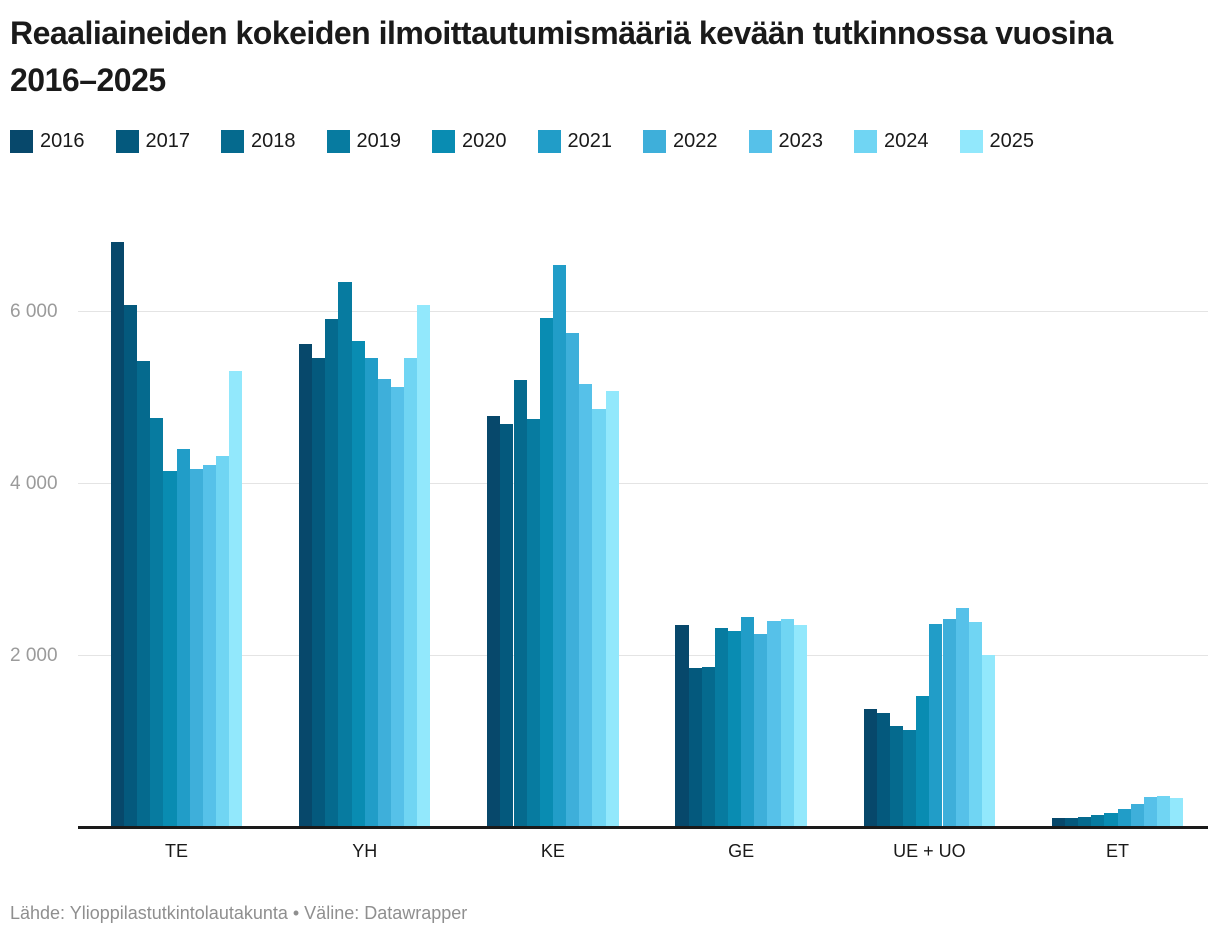 Image resolution: width=1220 pixels, height=950 pixels. What do you see at coordinates (800, 726) in the screenshot?
I see `bar-GE-2025` at bounding box center [800, 726].